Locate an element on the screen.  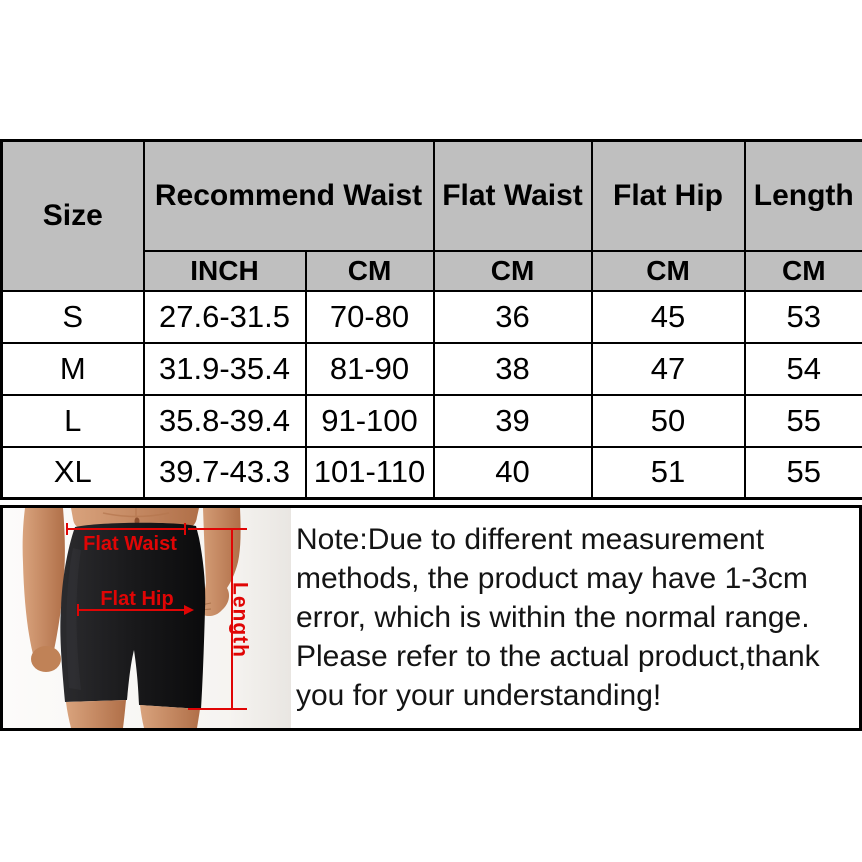
cell-flat-waist: 39 is located at coordinates (512, 420).